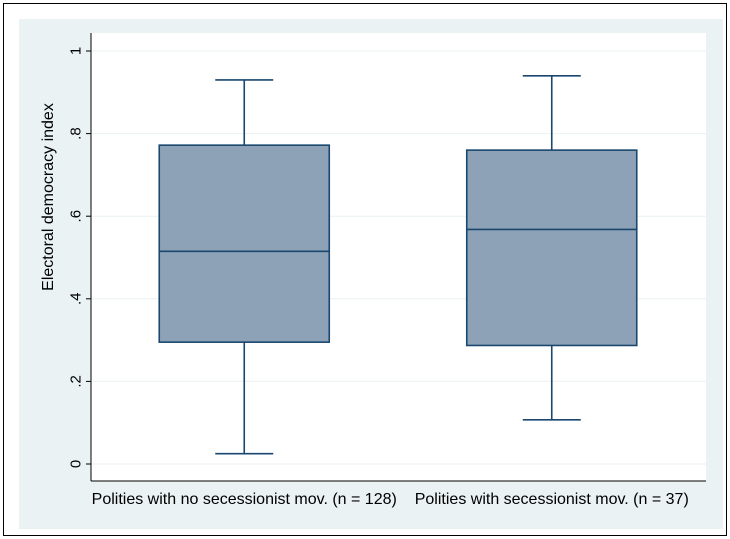 The image size is (730, 539). Describe the element at coordinates (75, 381) in the screenshot. I see `y-tick-label: .2` at that location.